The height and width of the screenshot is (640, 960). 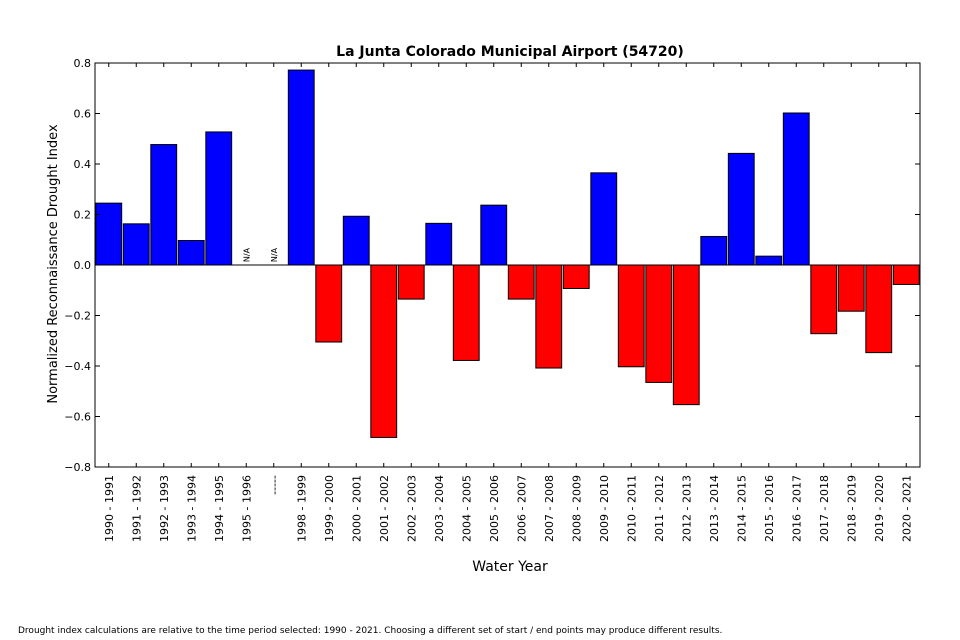 What do you see at coordinates (274, 485) in the screenshot?
I see `x-tick-label: -----` at bounding box center [274, 485].